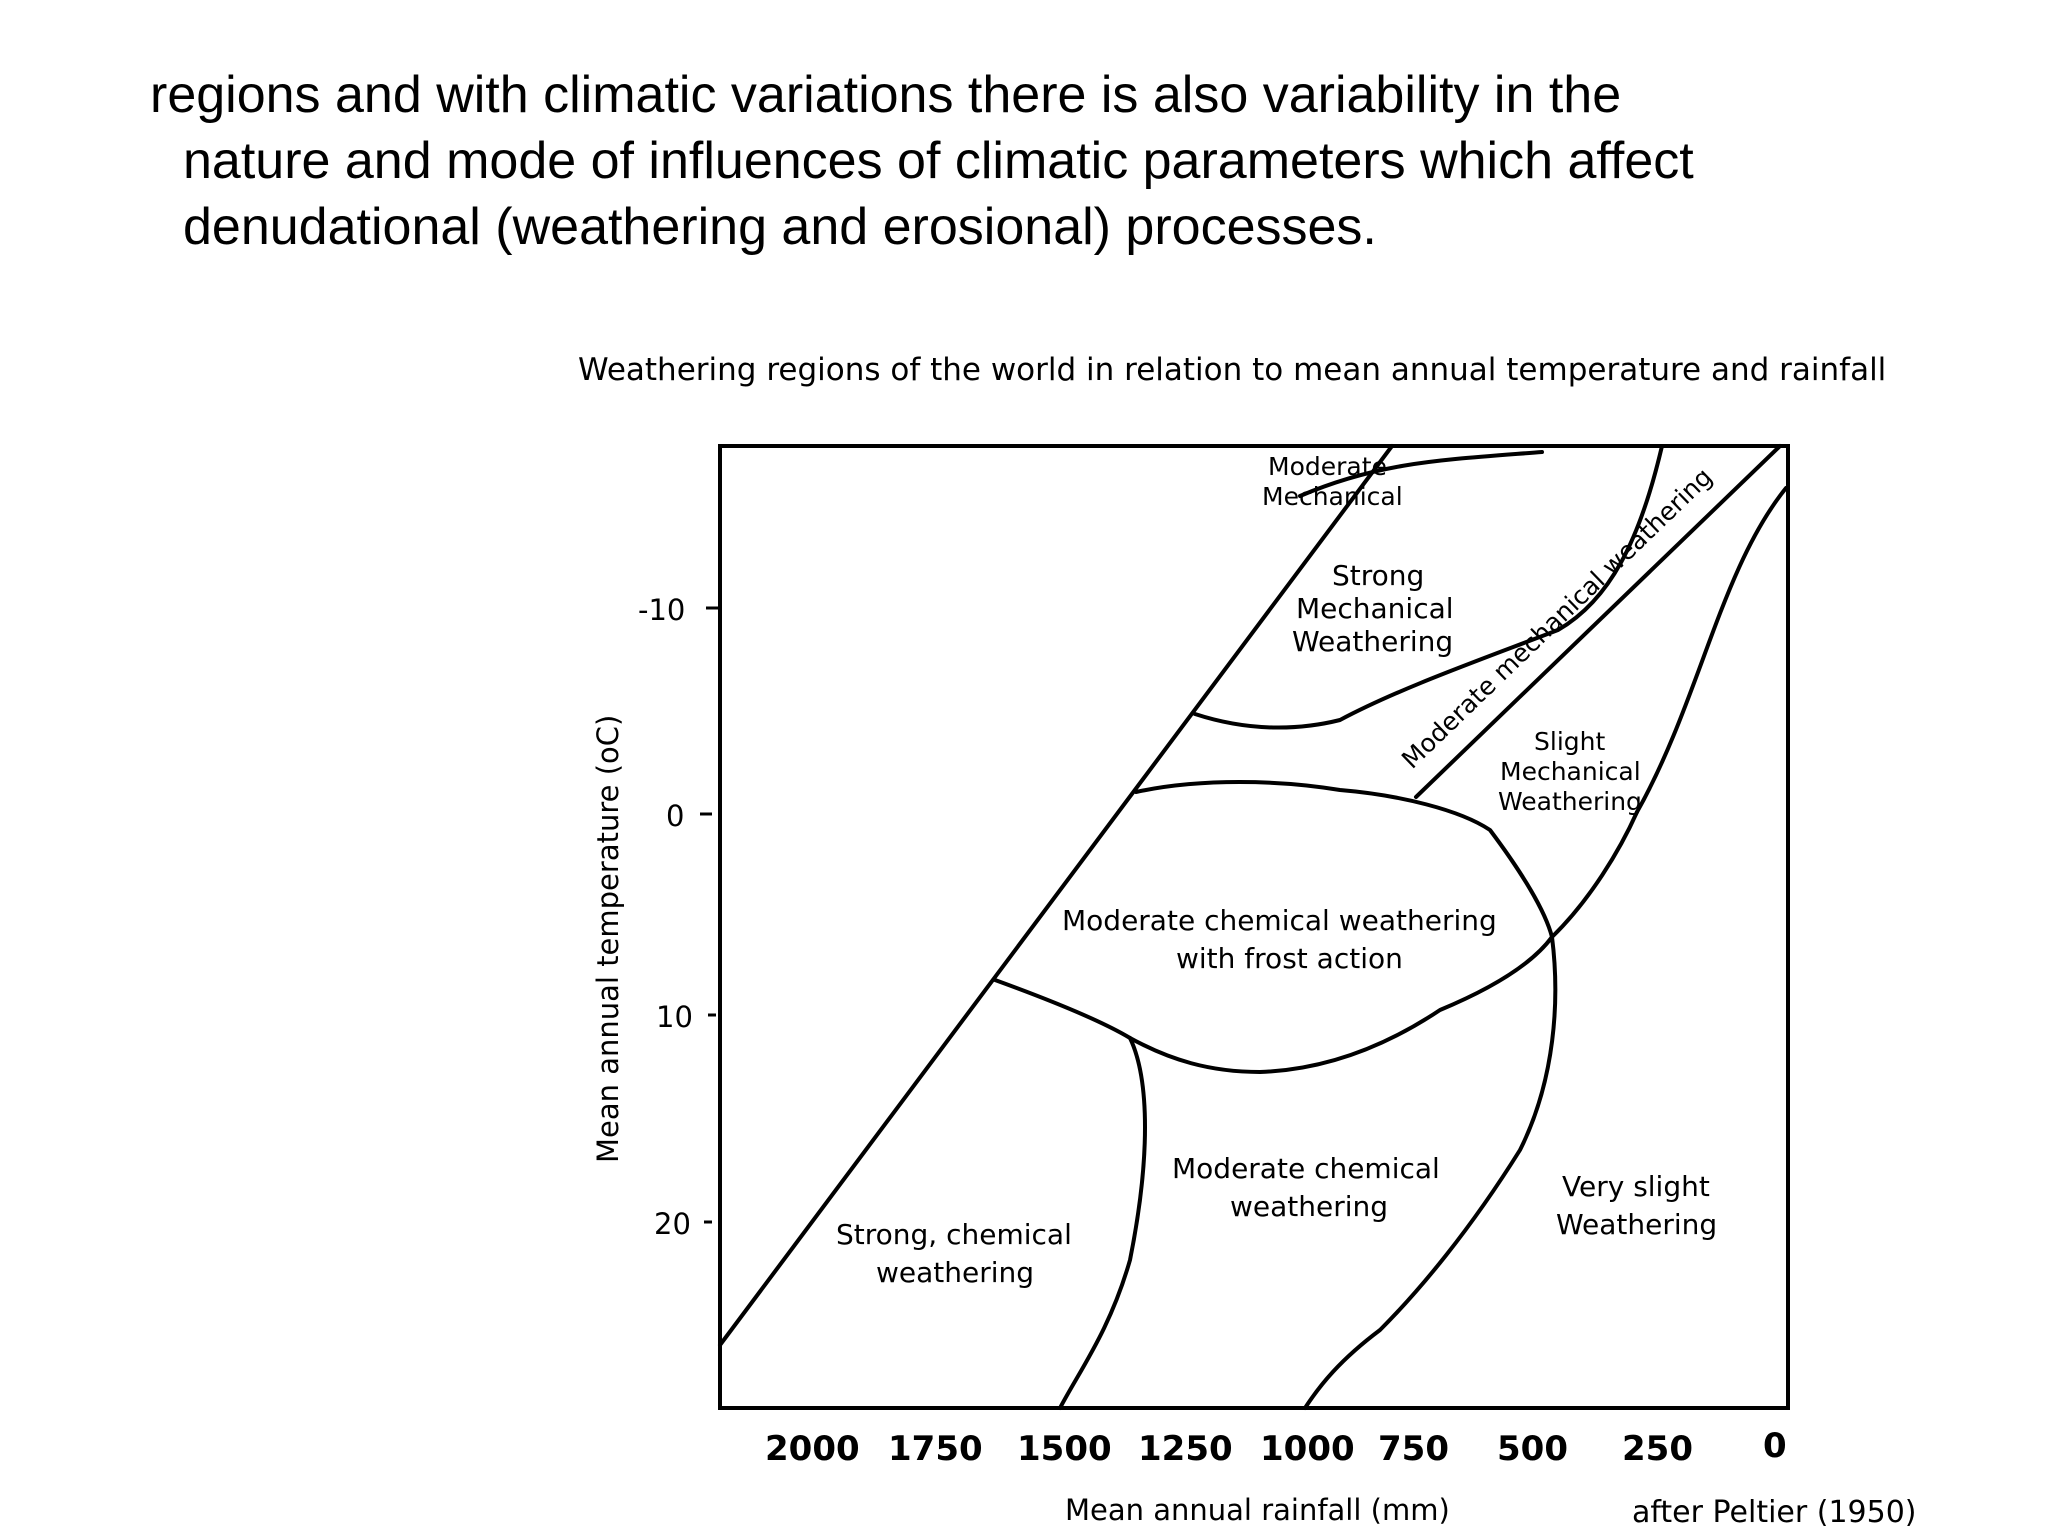 The image size is (2048, 1536). What do you see at coordinates (1532, 1449) in the screenshot?
I see `x-tick-label: 500` at bounding box center [1532, 1449].